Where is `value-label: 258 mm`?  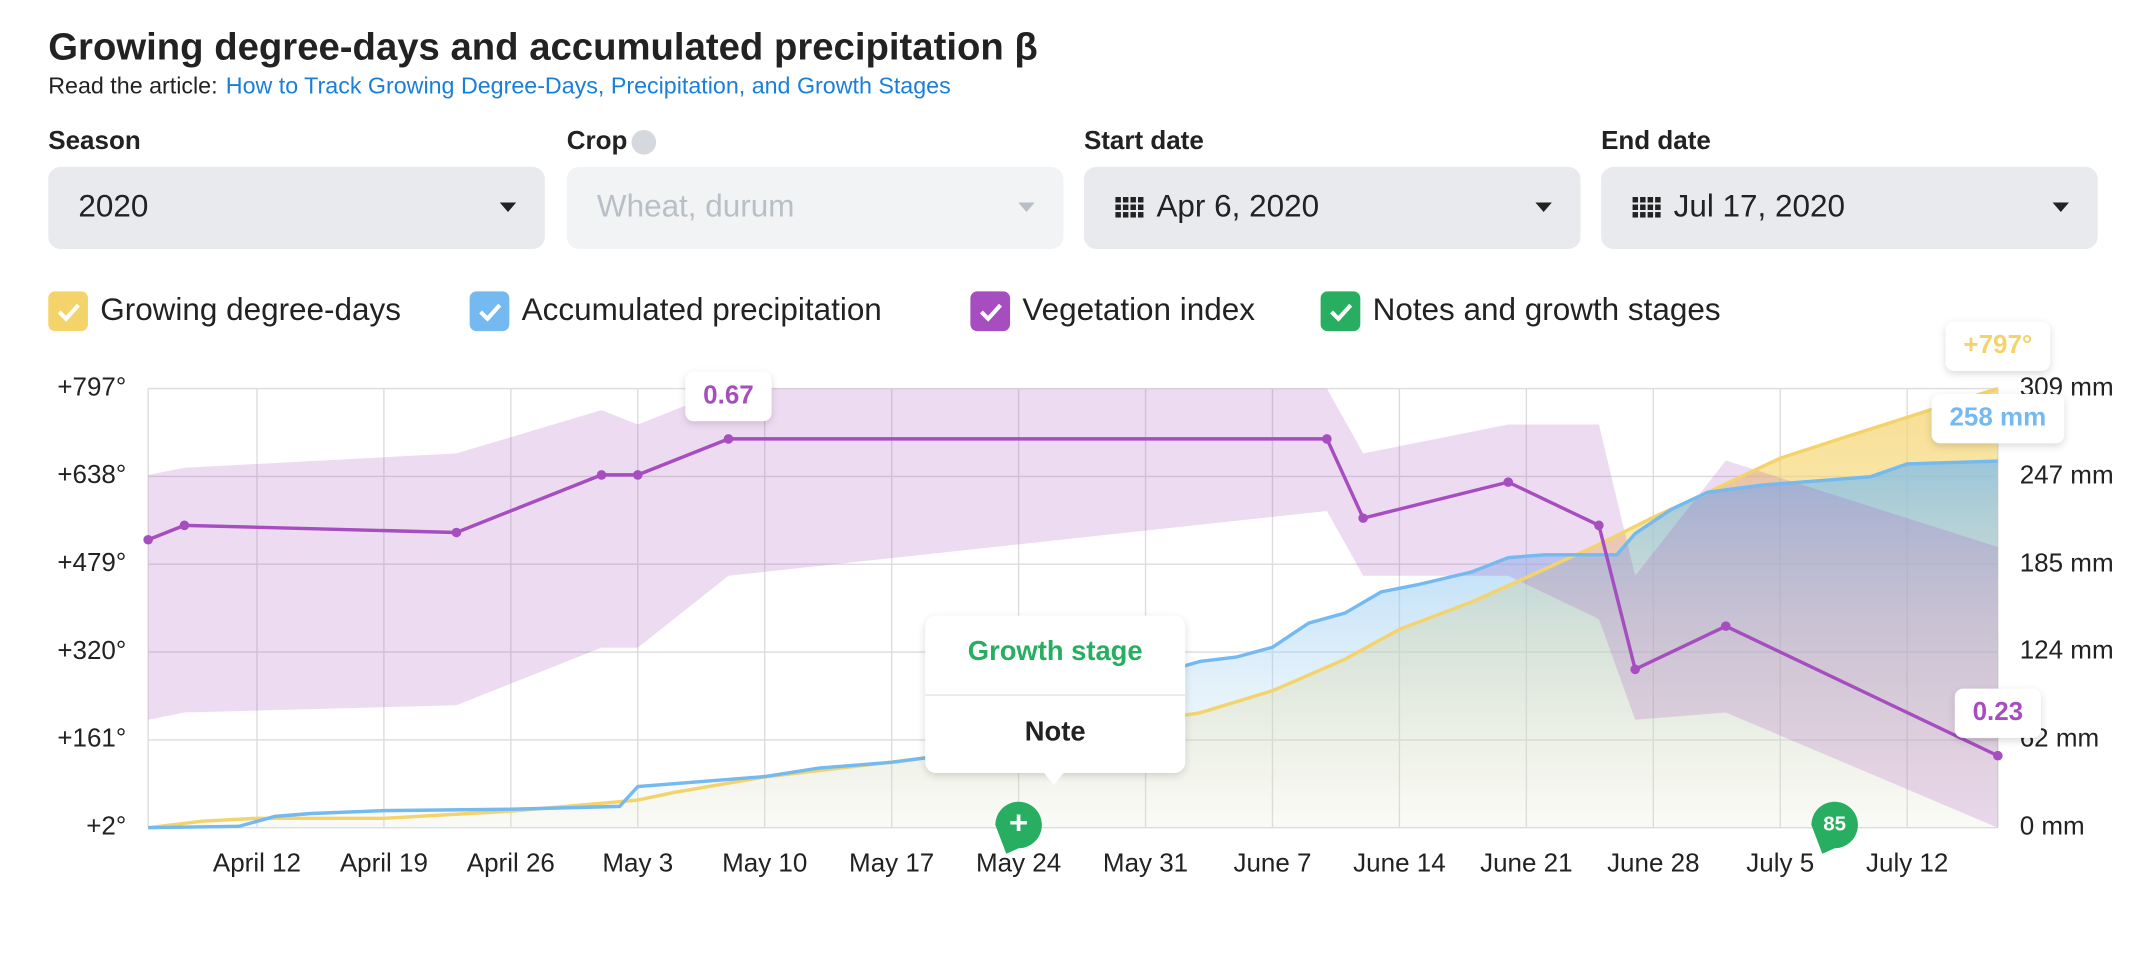
value-label: 258 mm is located at coordinates (1997, 416).